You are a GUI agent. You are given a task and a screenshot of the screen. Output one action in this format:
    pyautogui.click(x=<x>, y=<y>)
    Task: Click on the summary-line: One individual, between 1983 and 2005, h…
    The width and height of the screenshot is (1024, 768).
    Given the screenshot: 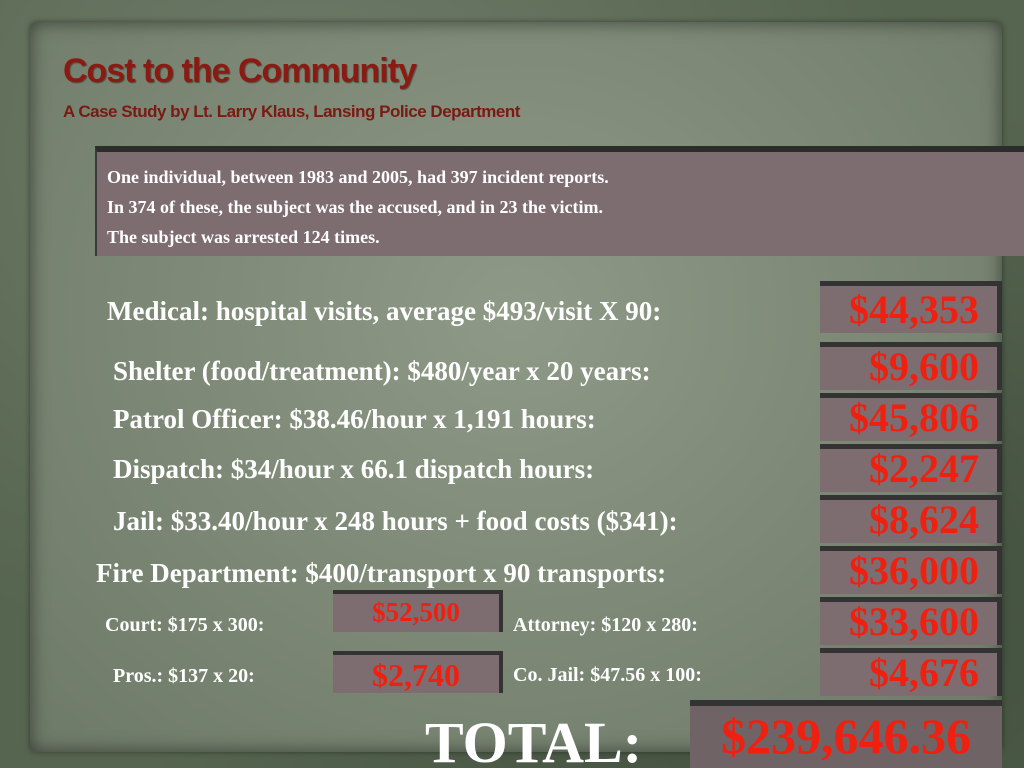 What is the action you would take?
    pyautogui.click(x=358, y=177)
    